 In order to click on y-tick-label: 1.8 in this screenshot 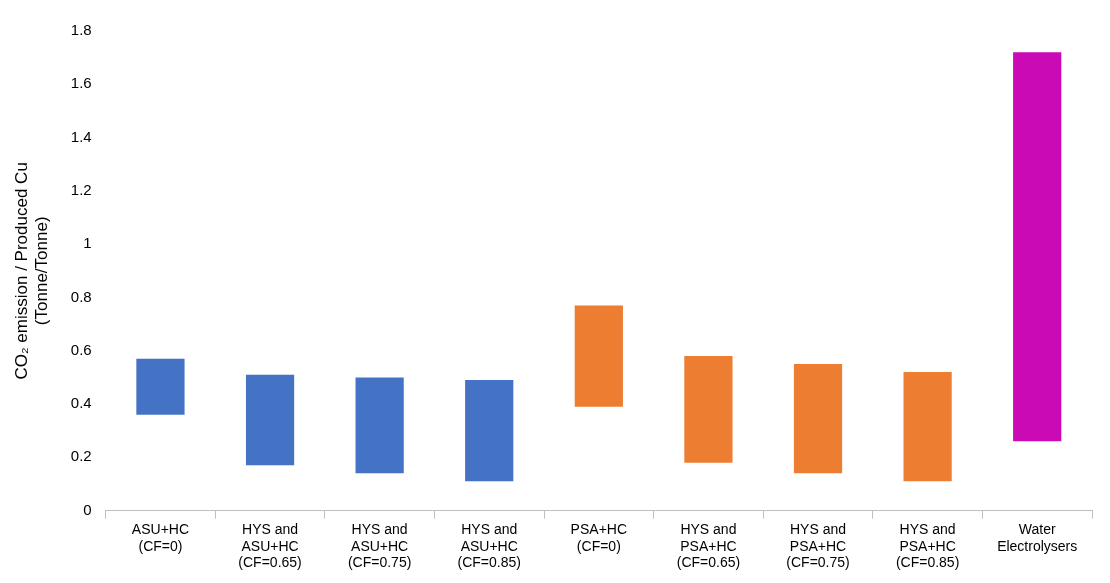, I will do `click(81, 30)`.